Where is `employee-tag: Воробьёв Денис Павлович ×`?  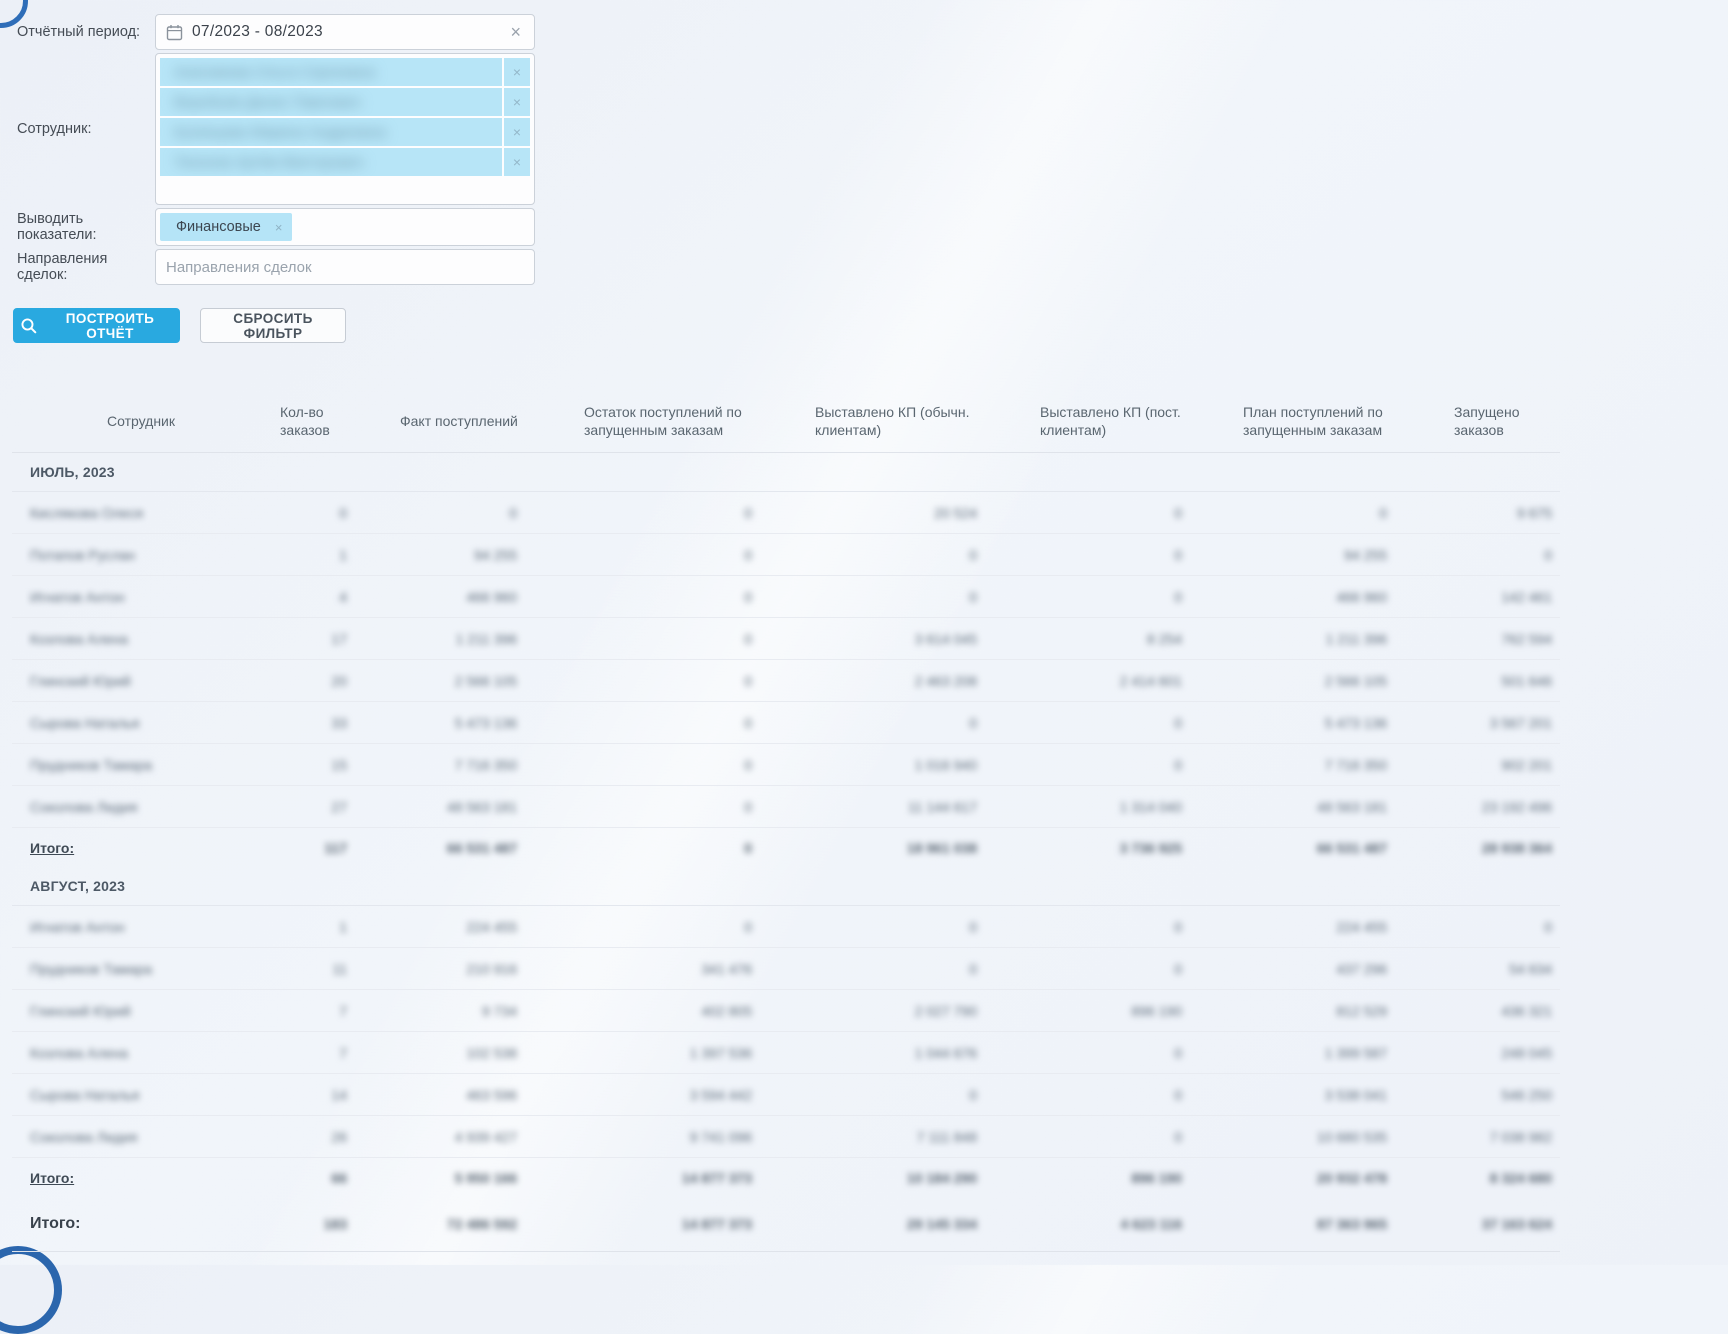
employee-tag: Воробьёв Денис Павлович × is located at coordinates (345, 102).